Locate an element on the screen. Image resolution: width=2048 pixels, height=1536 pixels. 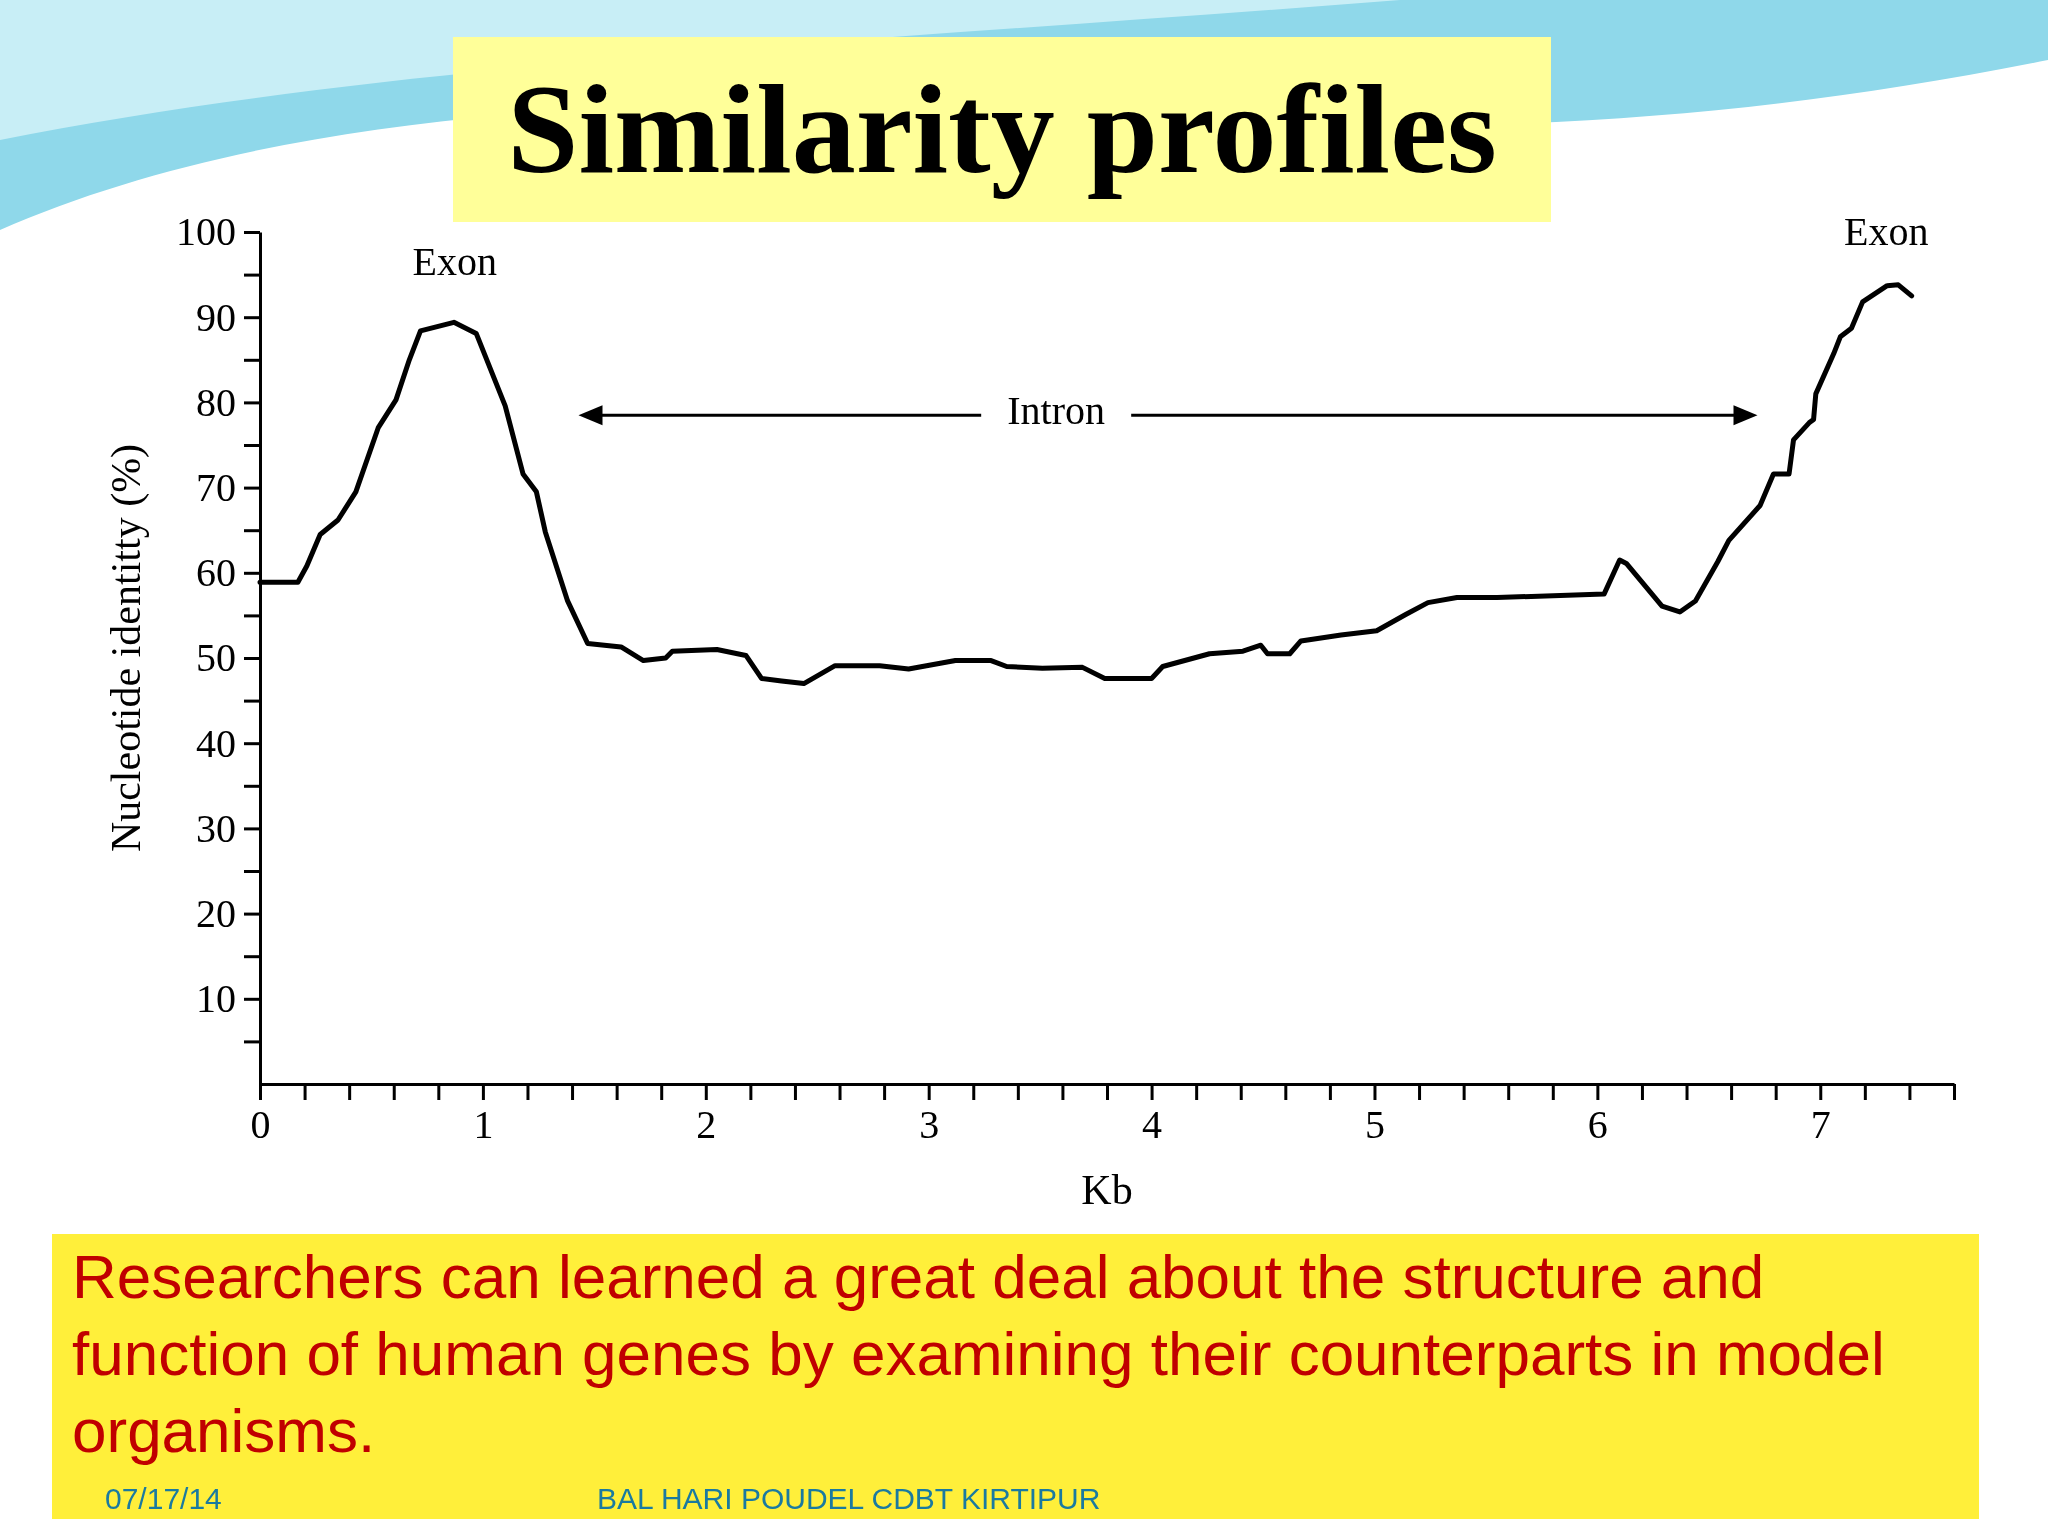
y-tick-label: 70 is located at coordinates (216, 487).